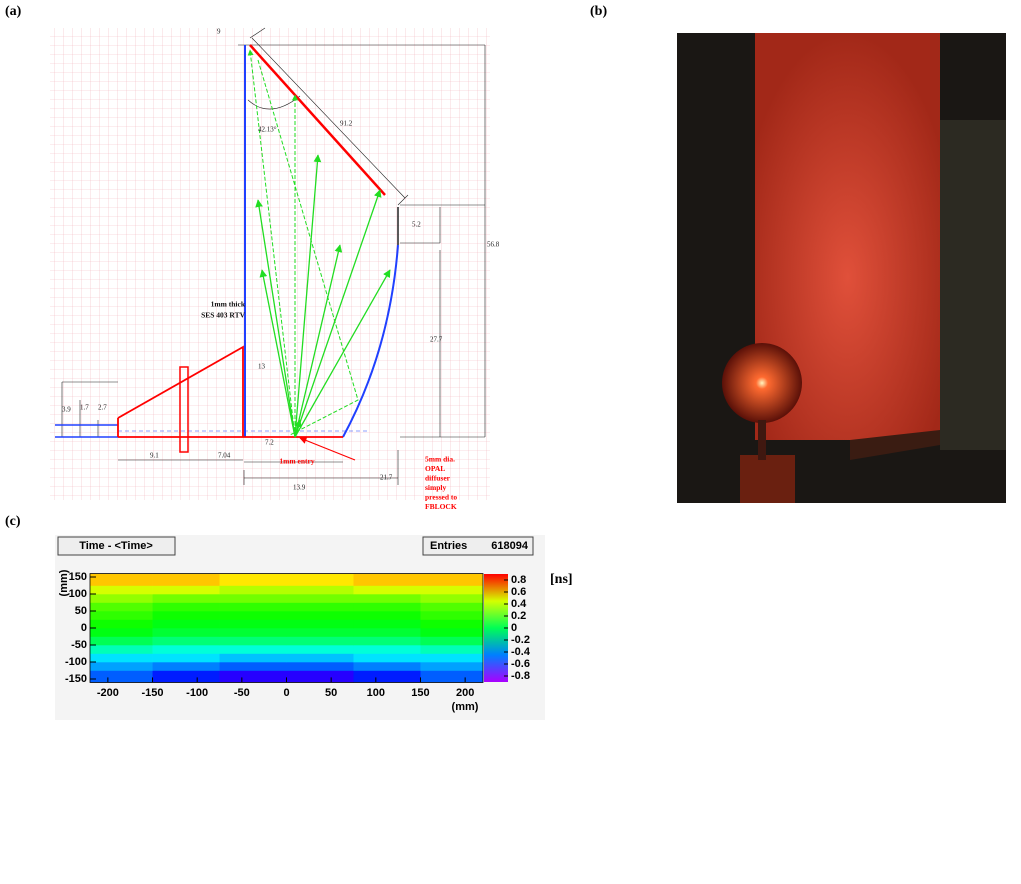  I want to click on entry-note: 1mm entry, so click(296, 461).